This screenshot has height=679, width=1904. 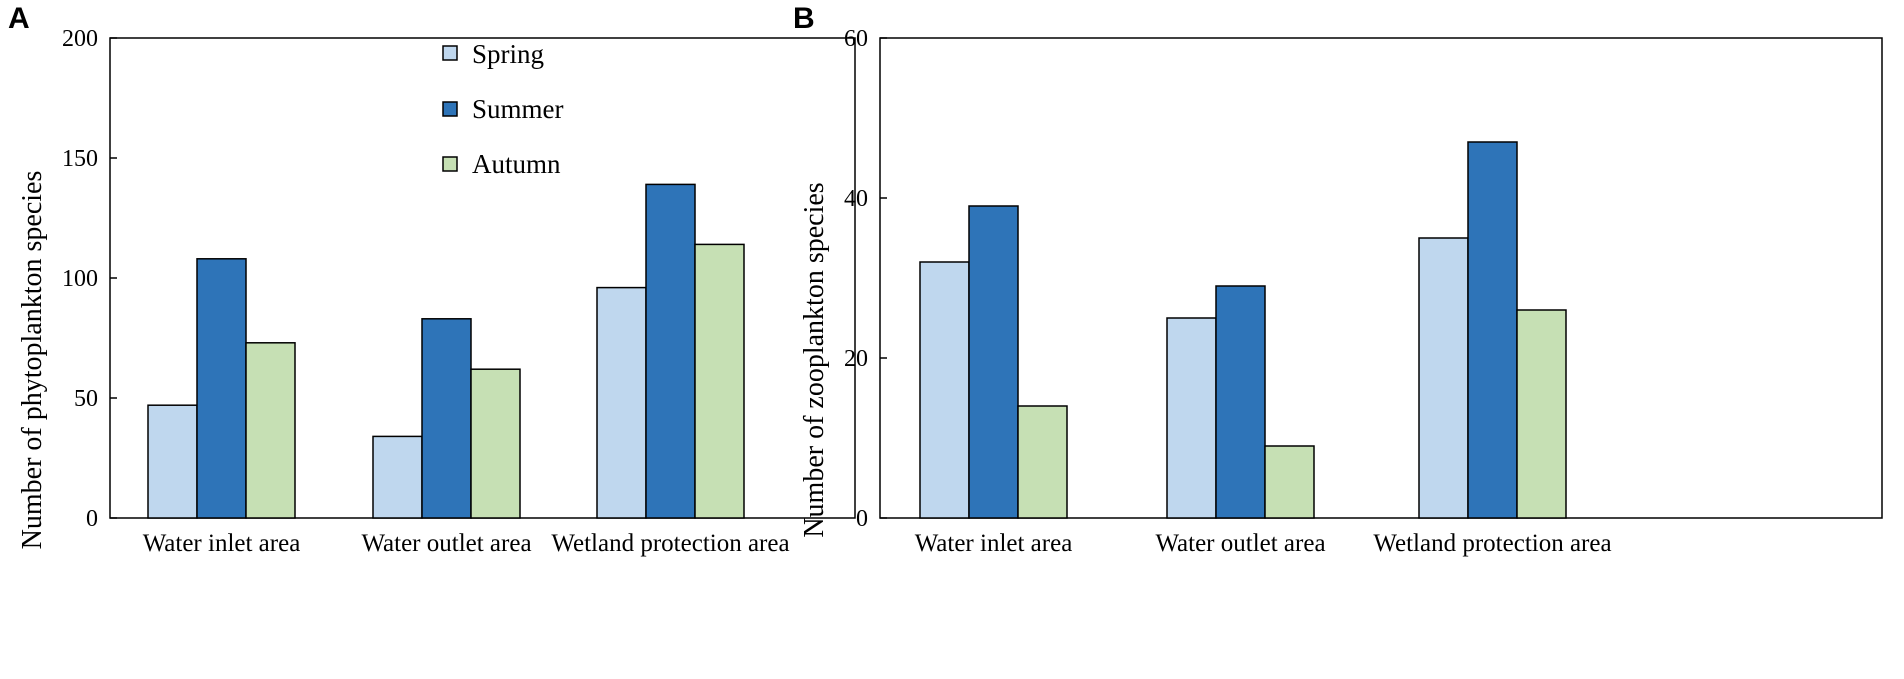 I want to click on panel-b-y-tick-label: 20, so click(x=856, y=359).